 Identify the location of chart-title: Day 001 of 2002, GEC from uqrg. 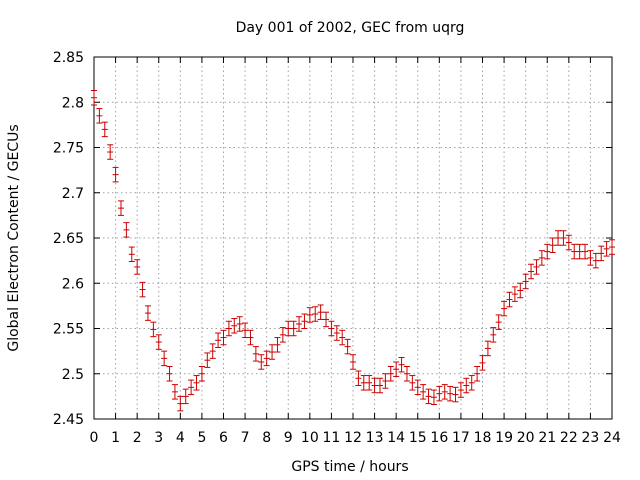
(350, 28).